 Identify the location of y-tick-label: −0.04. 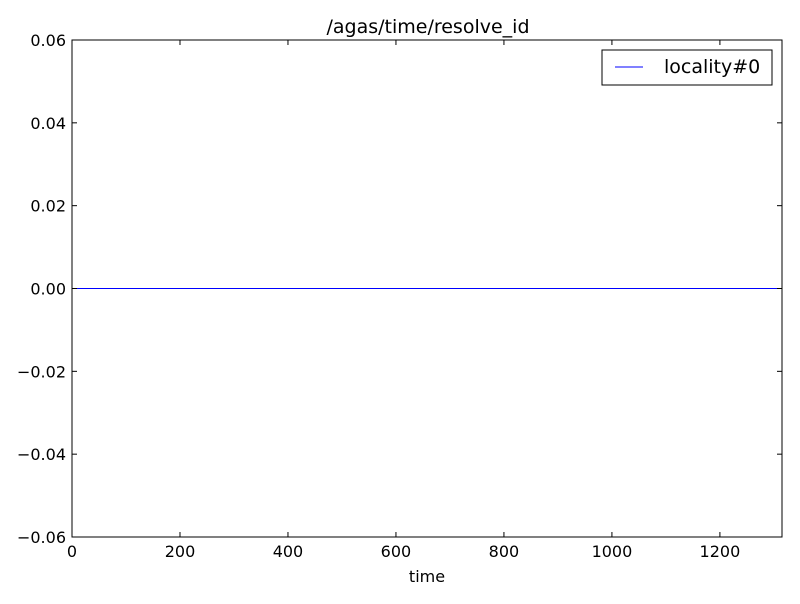
(41, 454).